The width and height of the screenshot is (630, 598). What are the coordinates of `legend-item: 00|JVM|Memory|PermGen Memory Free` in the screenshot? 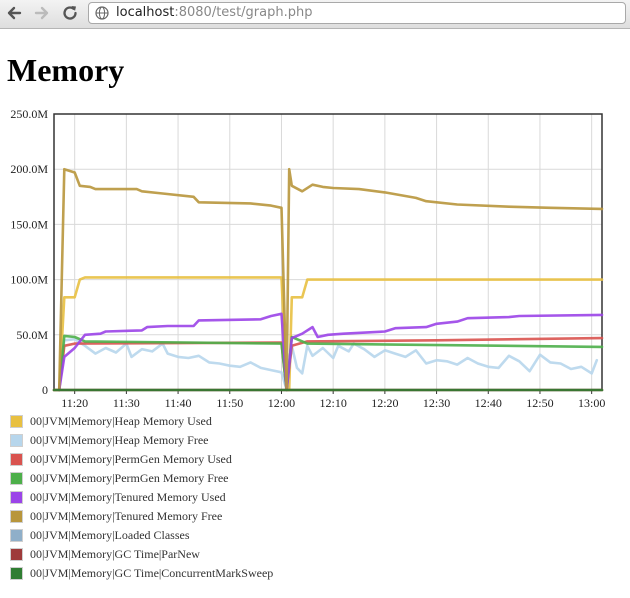 It's located at (141, 478).